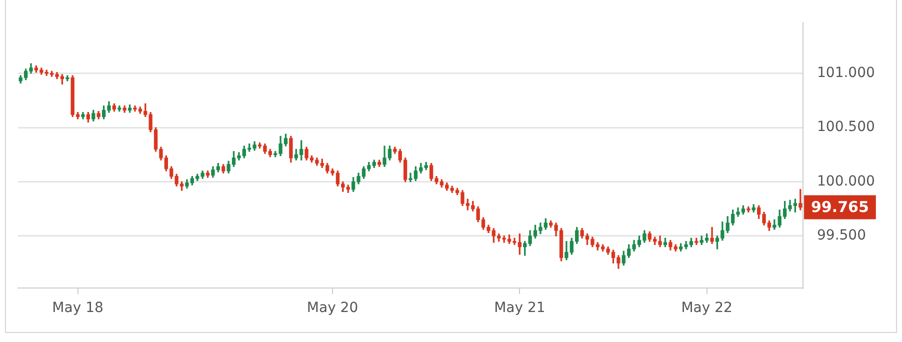  Describe the element at coordinates (332, 308) in the screenshot. I see `x-tick-label: May 20` at that location.